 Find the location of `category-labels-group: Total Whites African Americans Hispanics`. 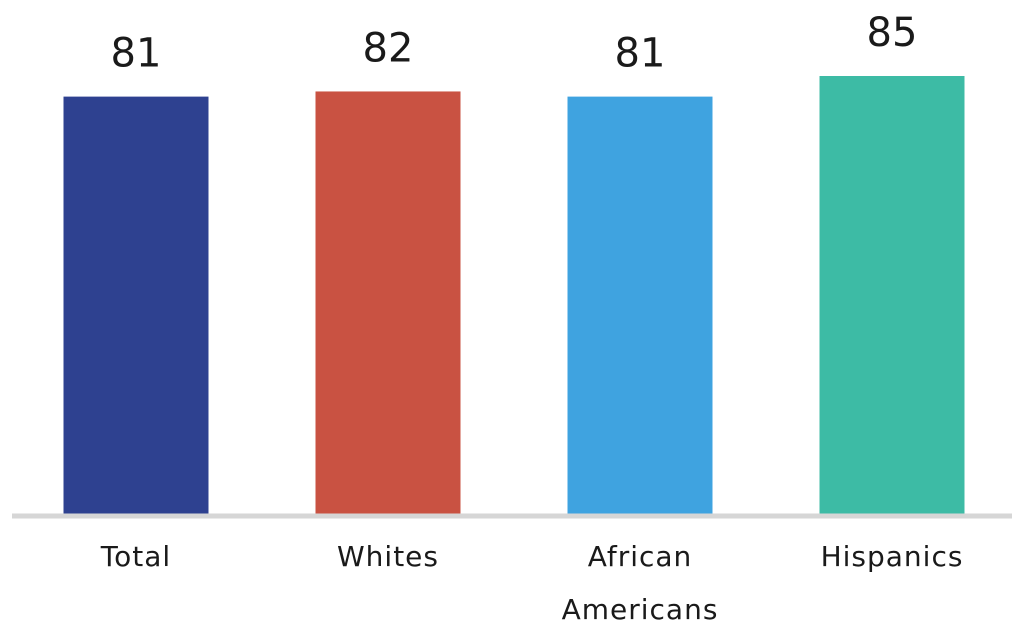

category-labels-group: Total Whites African Americans Hispanics is located at coordinates (532, 582).